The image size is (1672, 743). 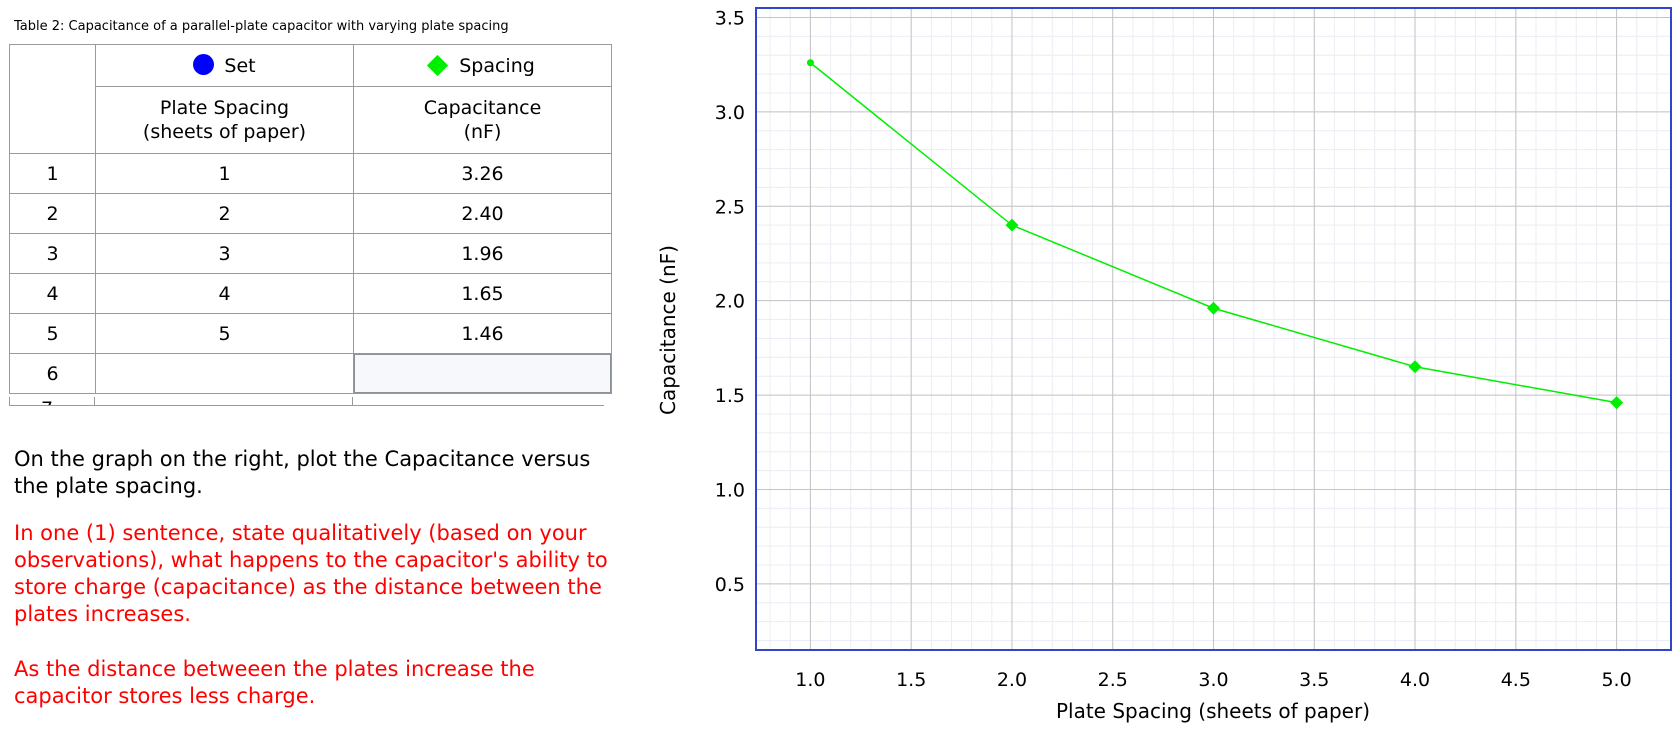 I want to click on row-index: 3, so click(x=52, y=253).